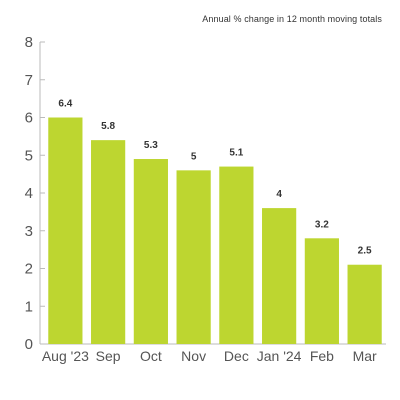 This screenshot has width=400, height=400. What do you see at coordinates (151, 356) in the screenshot?
I see `x-tick-label: Oct` at bounding box center [151, 356].